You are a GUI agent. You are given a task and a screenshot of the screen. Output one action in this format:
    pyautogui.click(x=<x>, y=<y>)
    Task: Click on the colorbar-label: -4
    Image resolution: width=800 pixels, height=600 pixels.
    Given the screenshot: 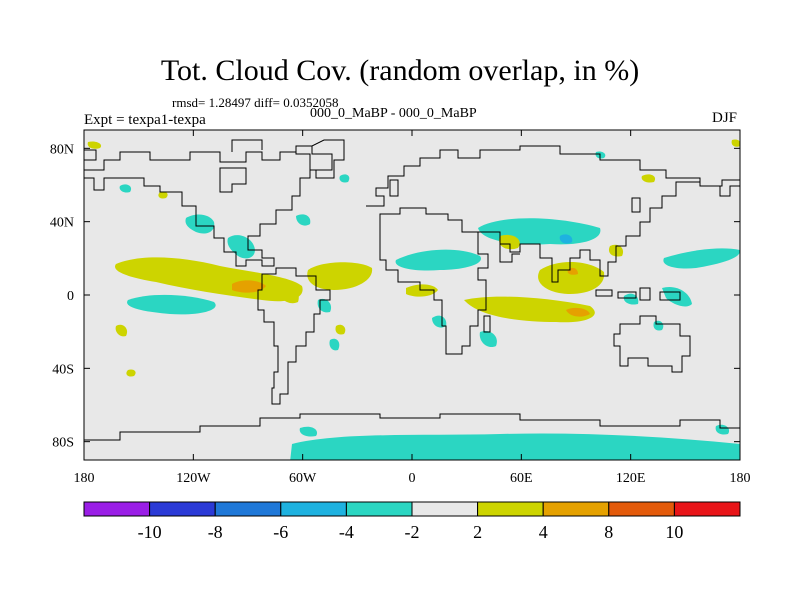 What is the action you would take?
    pyautogui.click(x=346, y=532)
    